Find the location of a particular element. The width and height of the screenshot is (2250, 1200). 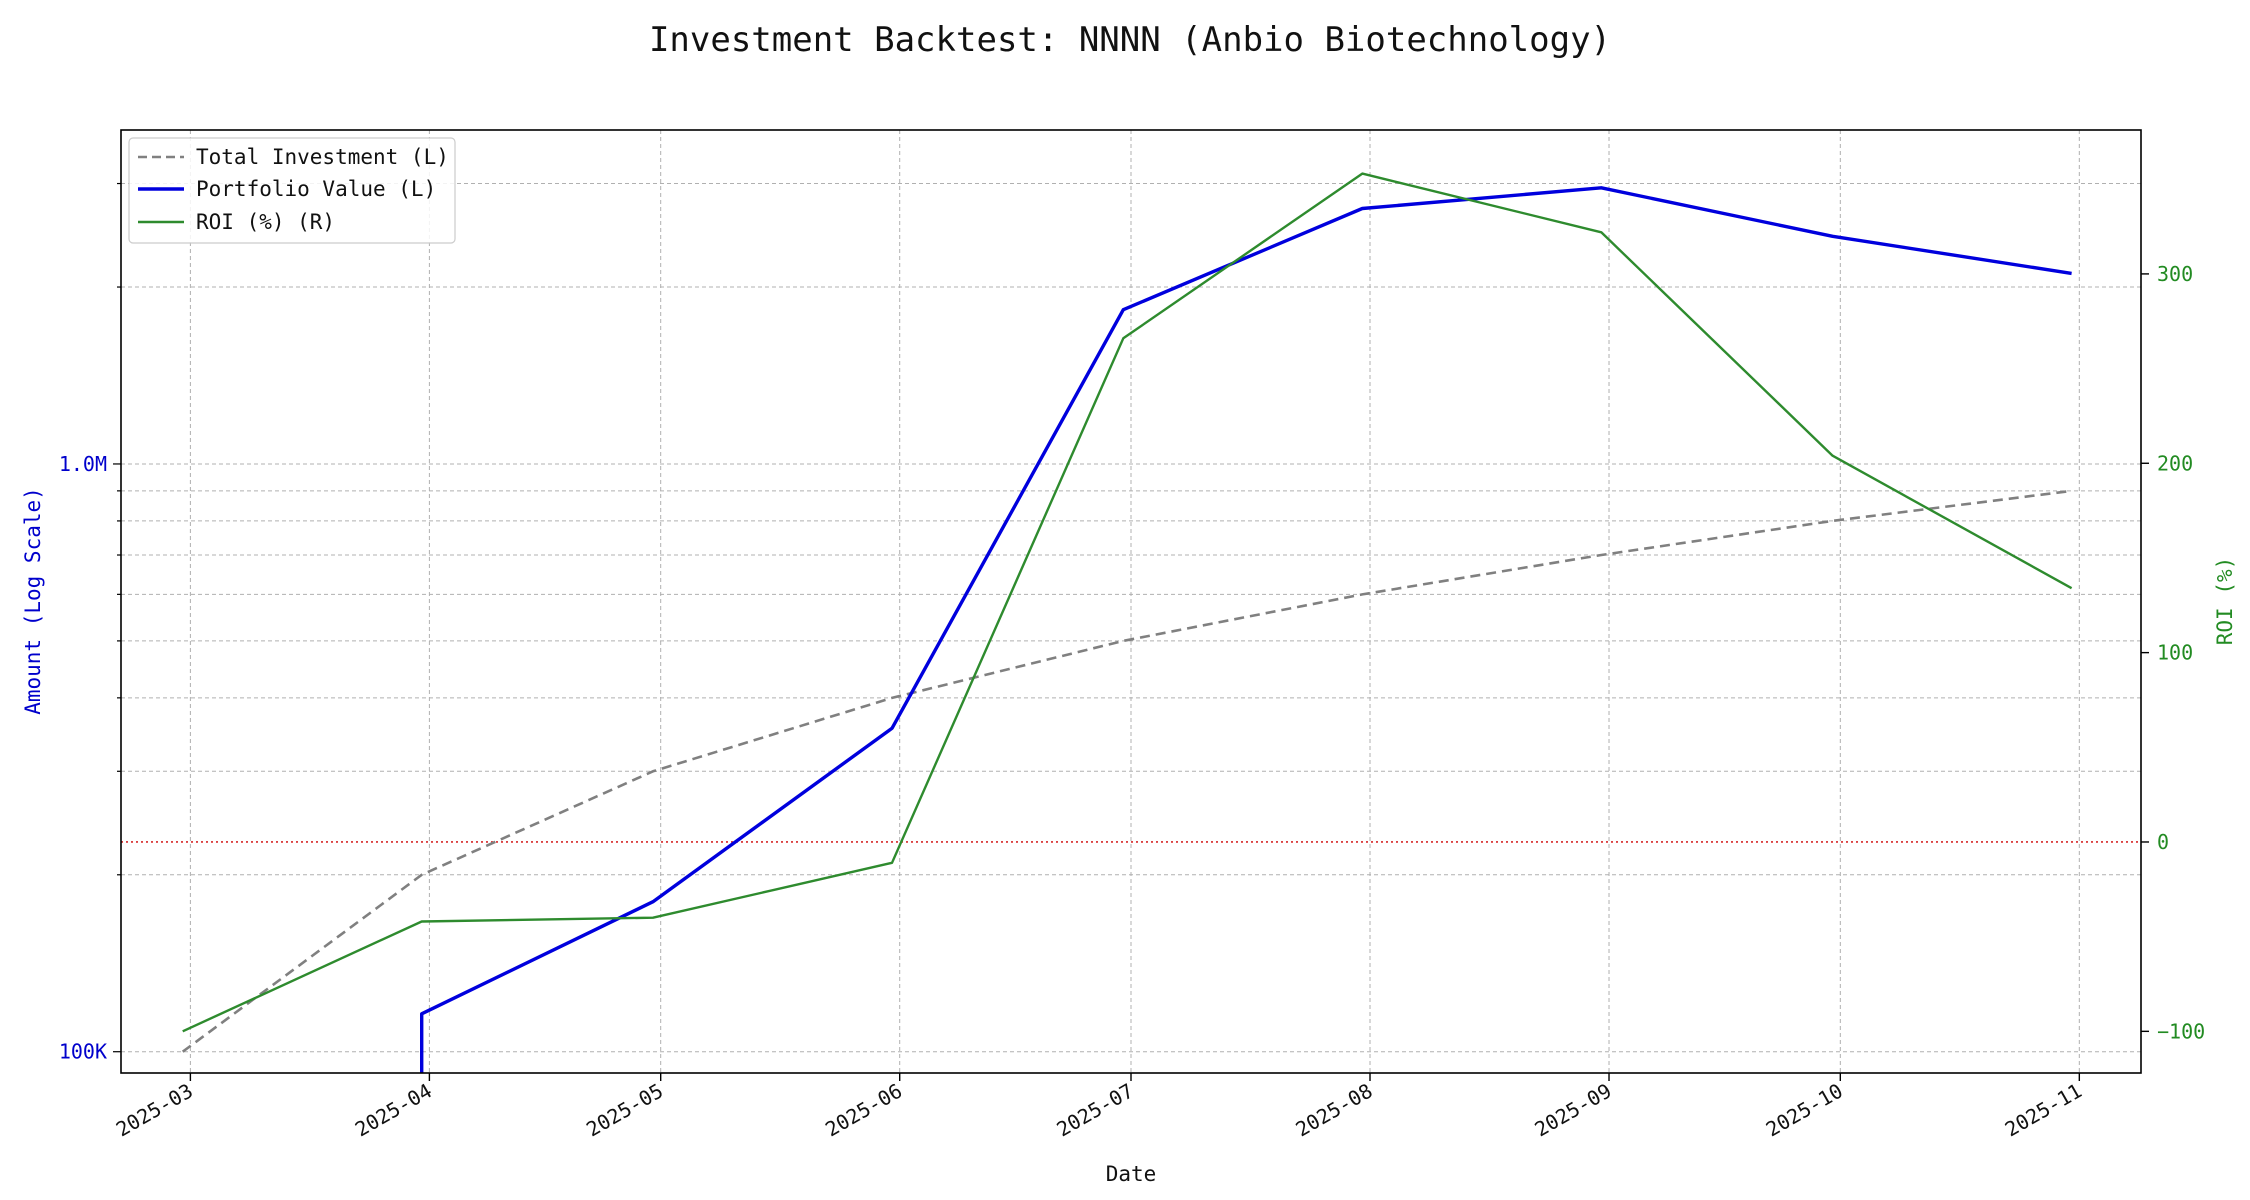

legend-box is located at coordinates (292, 190).